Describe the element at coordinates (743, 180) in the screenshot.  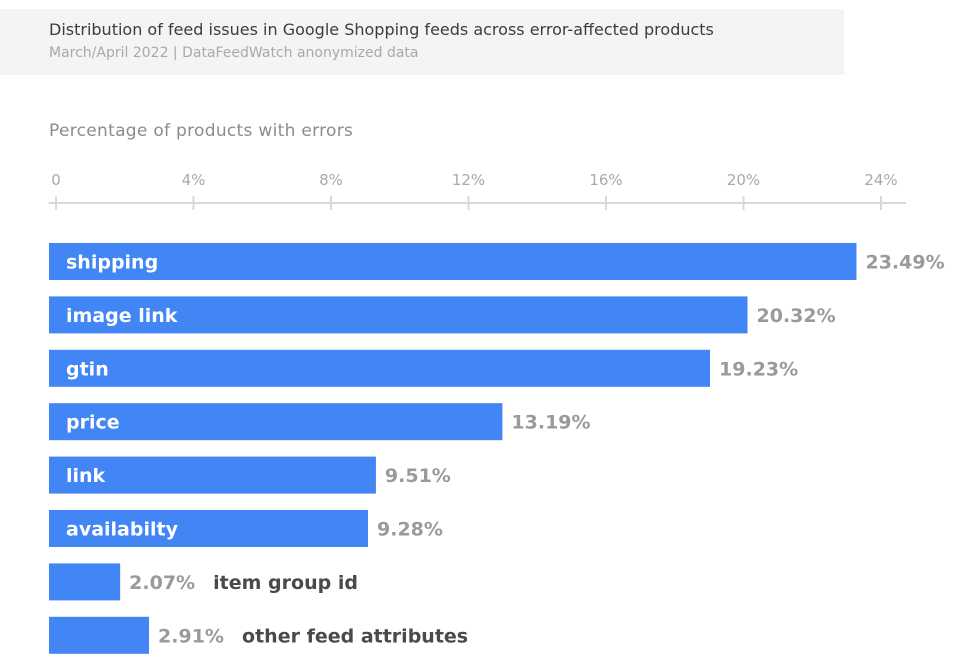
I see `x-tick-label: 20%` at that location.